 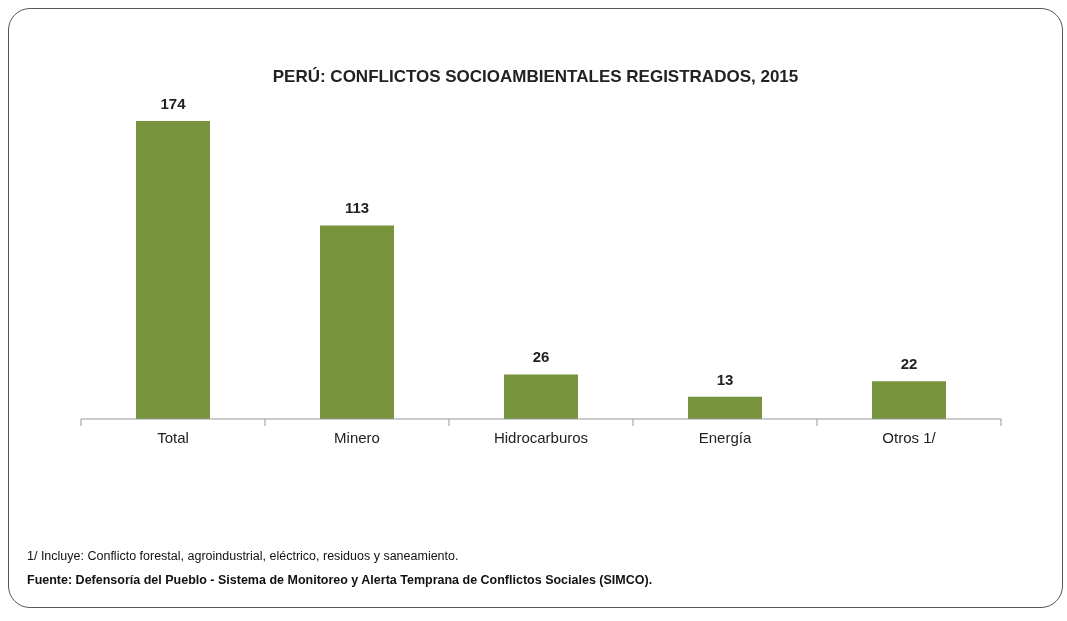 I want to click on data-label: 13, so click(x=725, y=379).